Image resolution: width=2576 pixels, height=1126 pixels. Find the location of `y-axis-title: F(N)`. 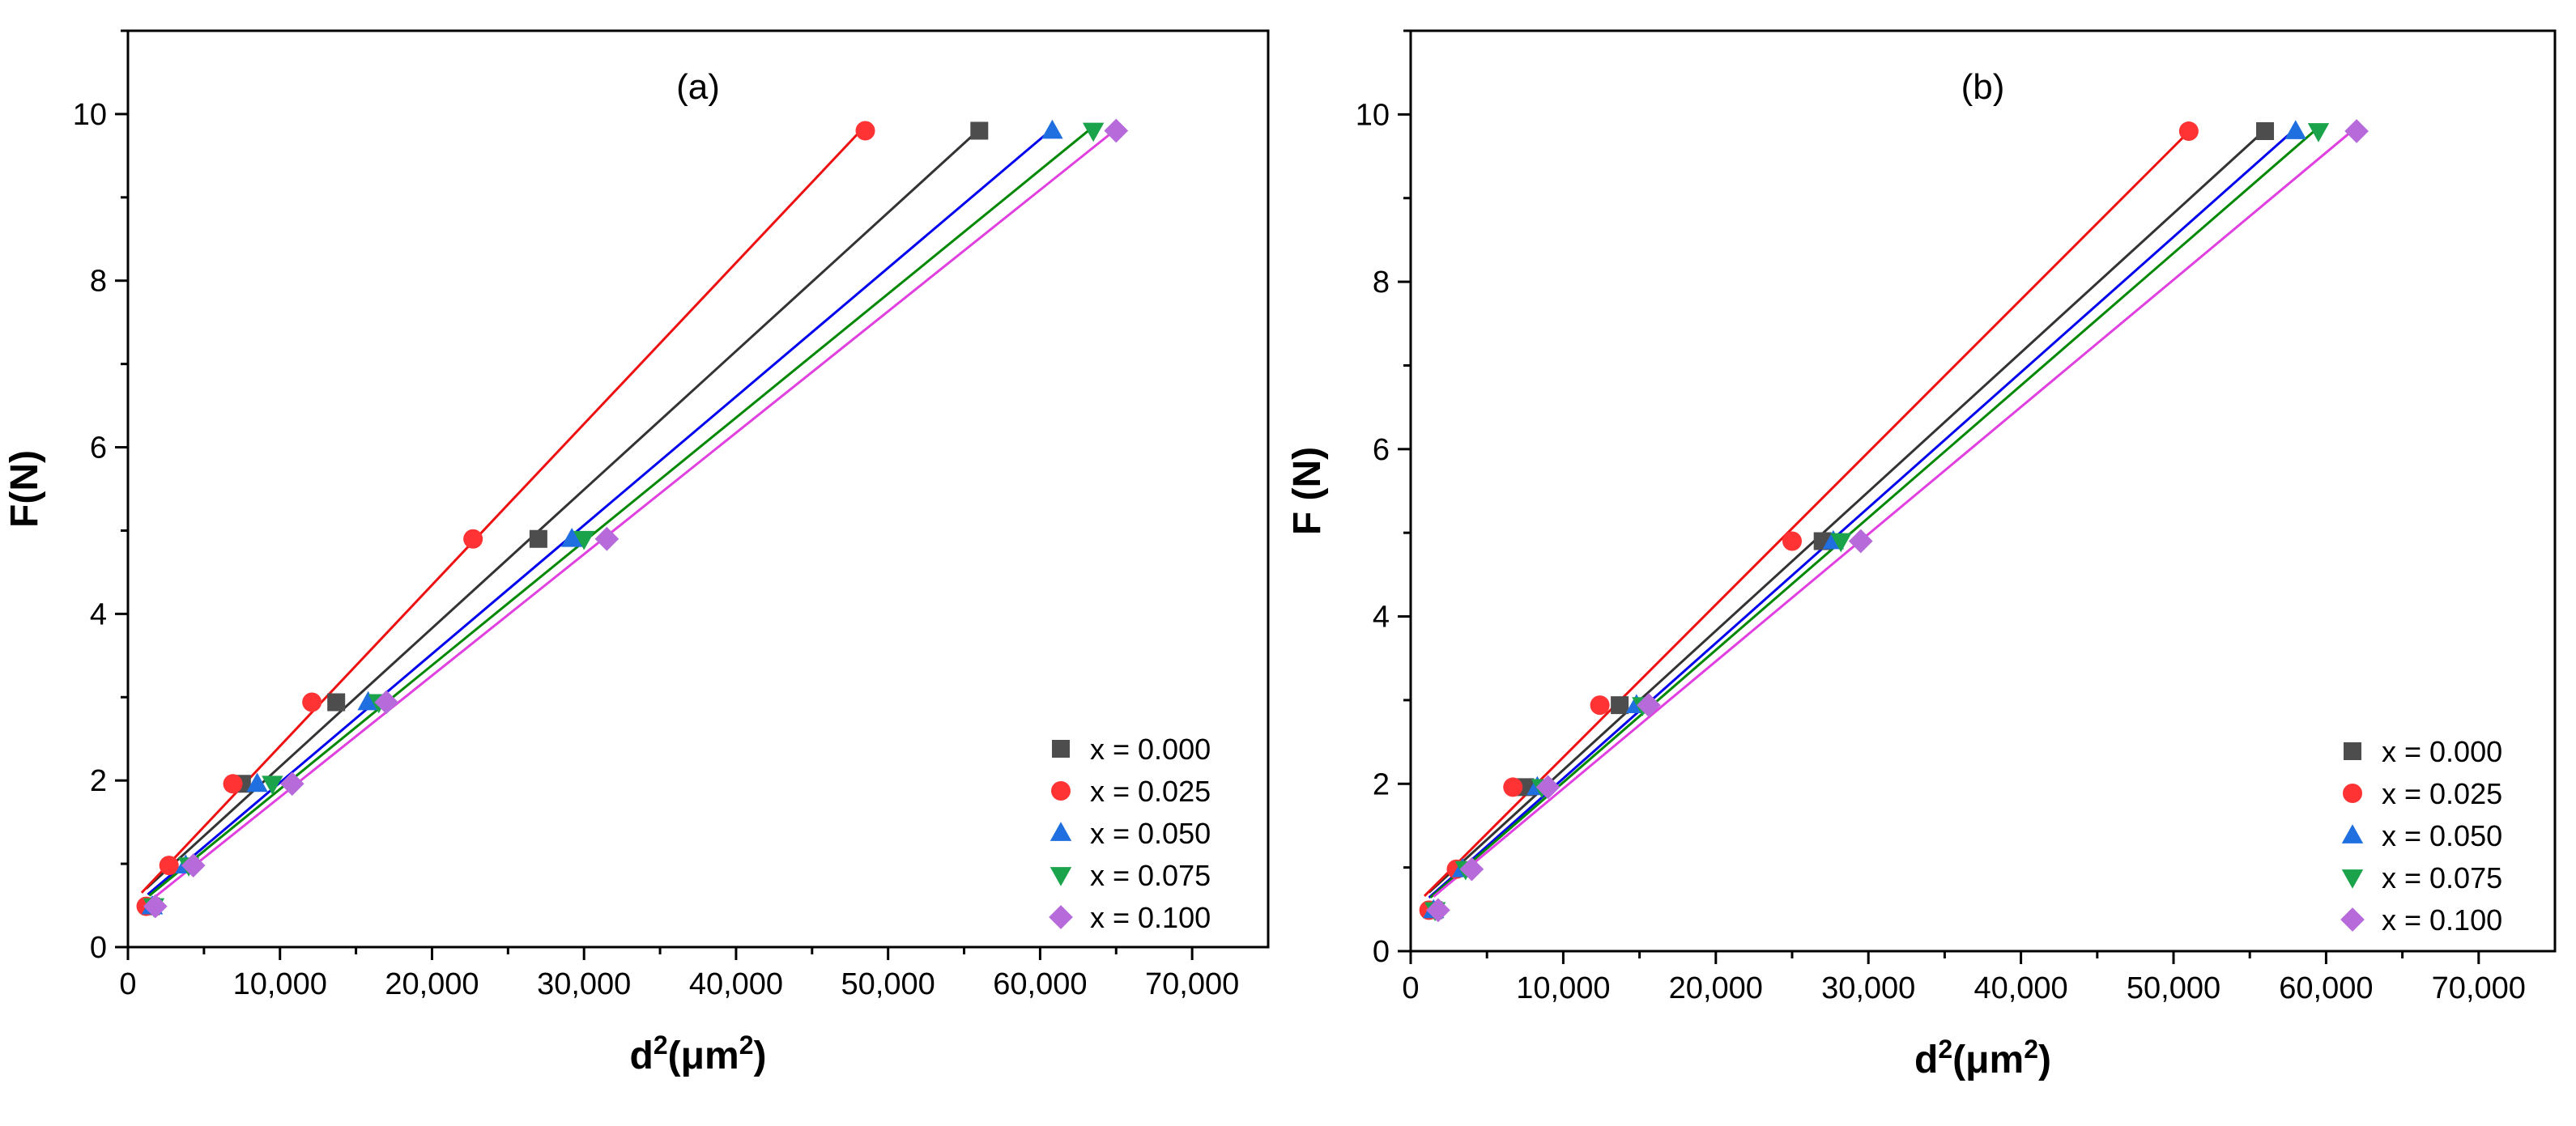

y-axis-title: F(N) is located at coordinates (24, 489).